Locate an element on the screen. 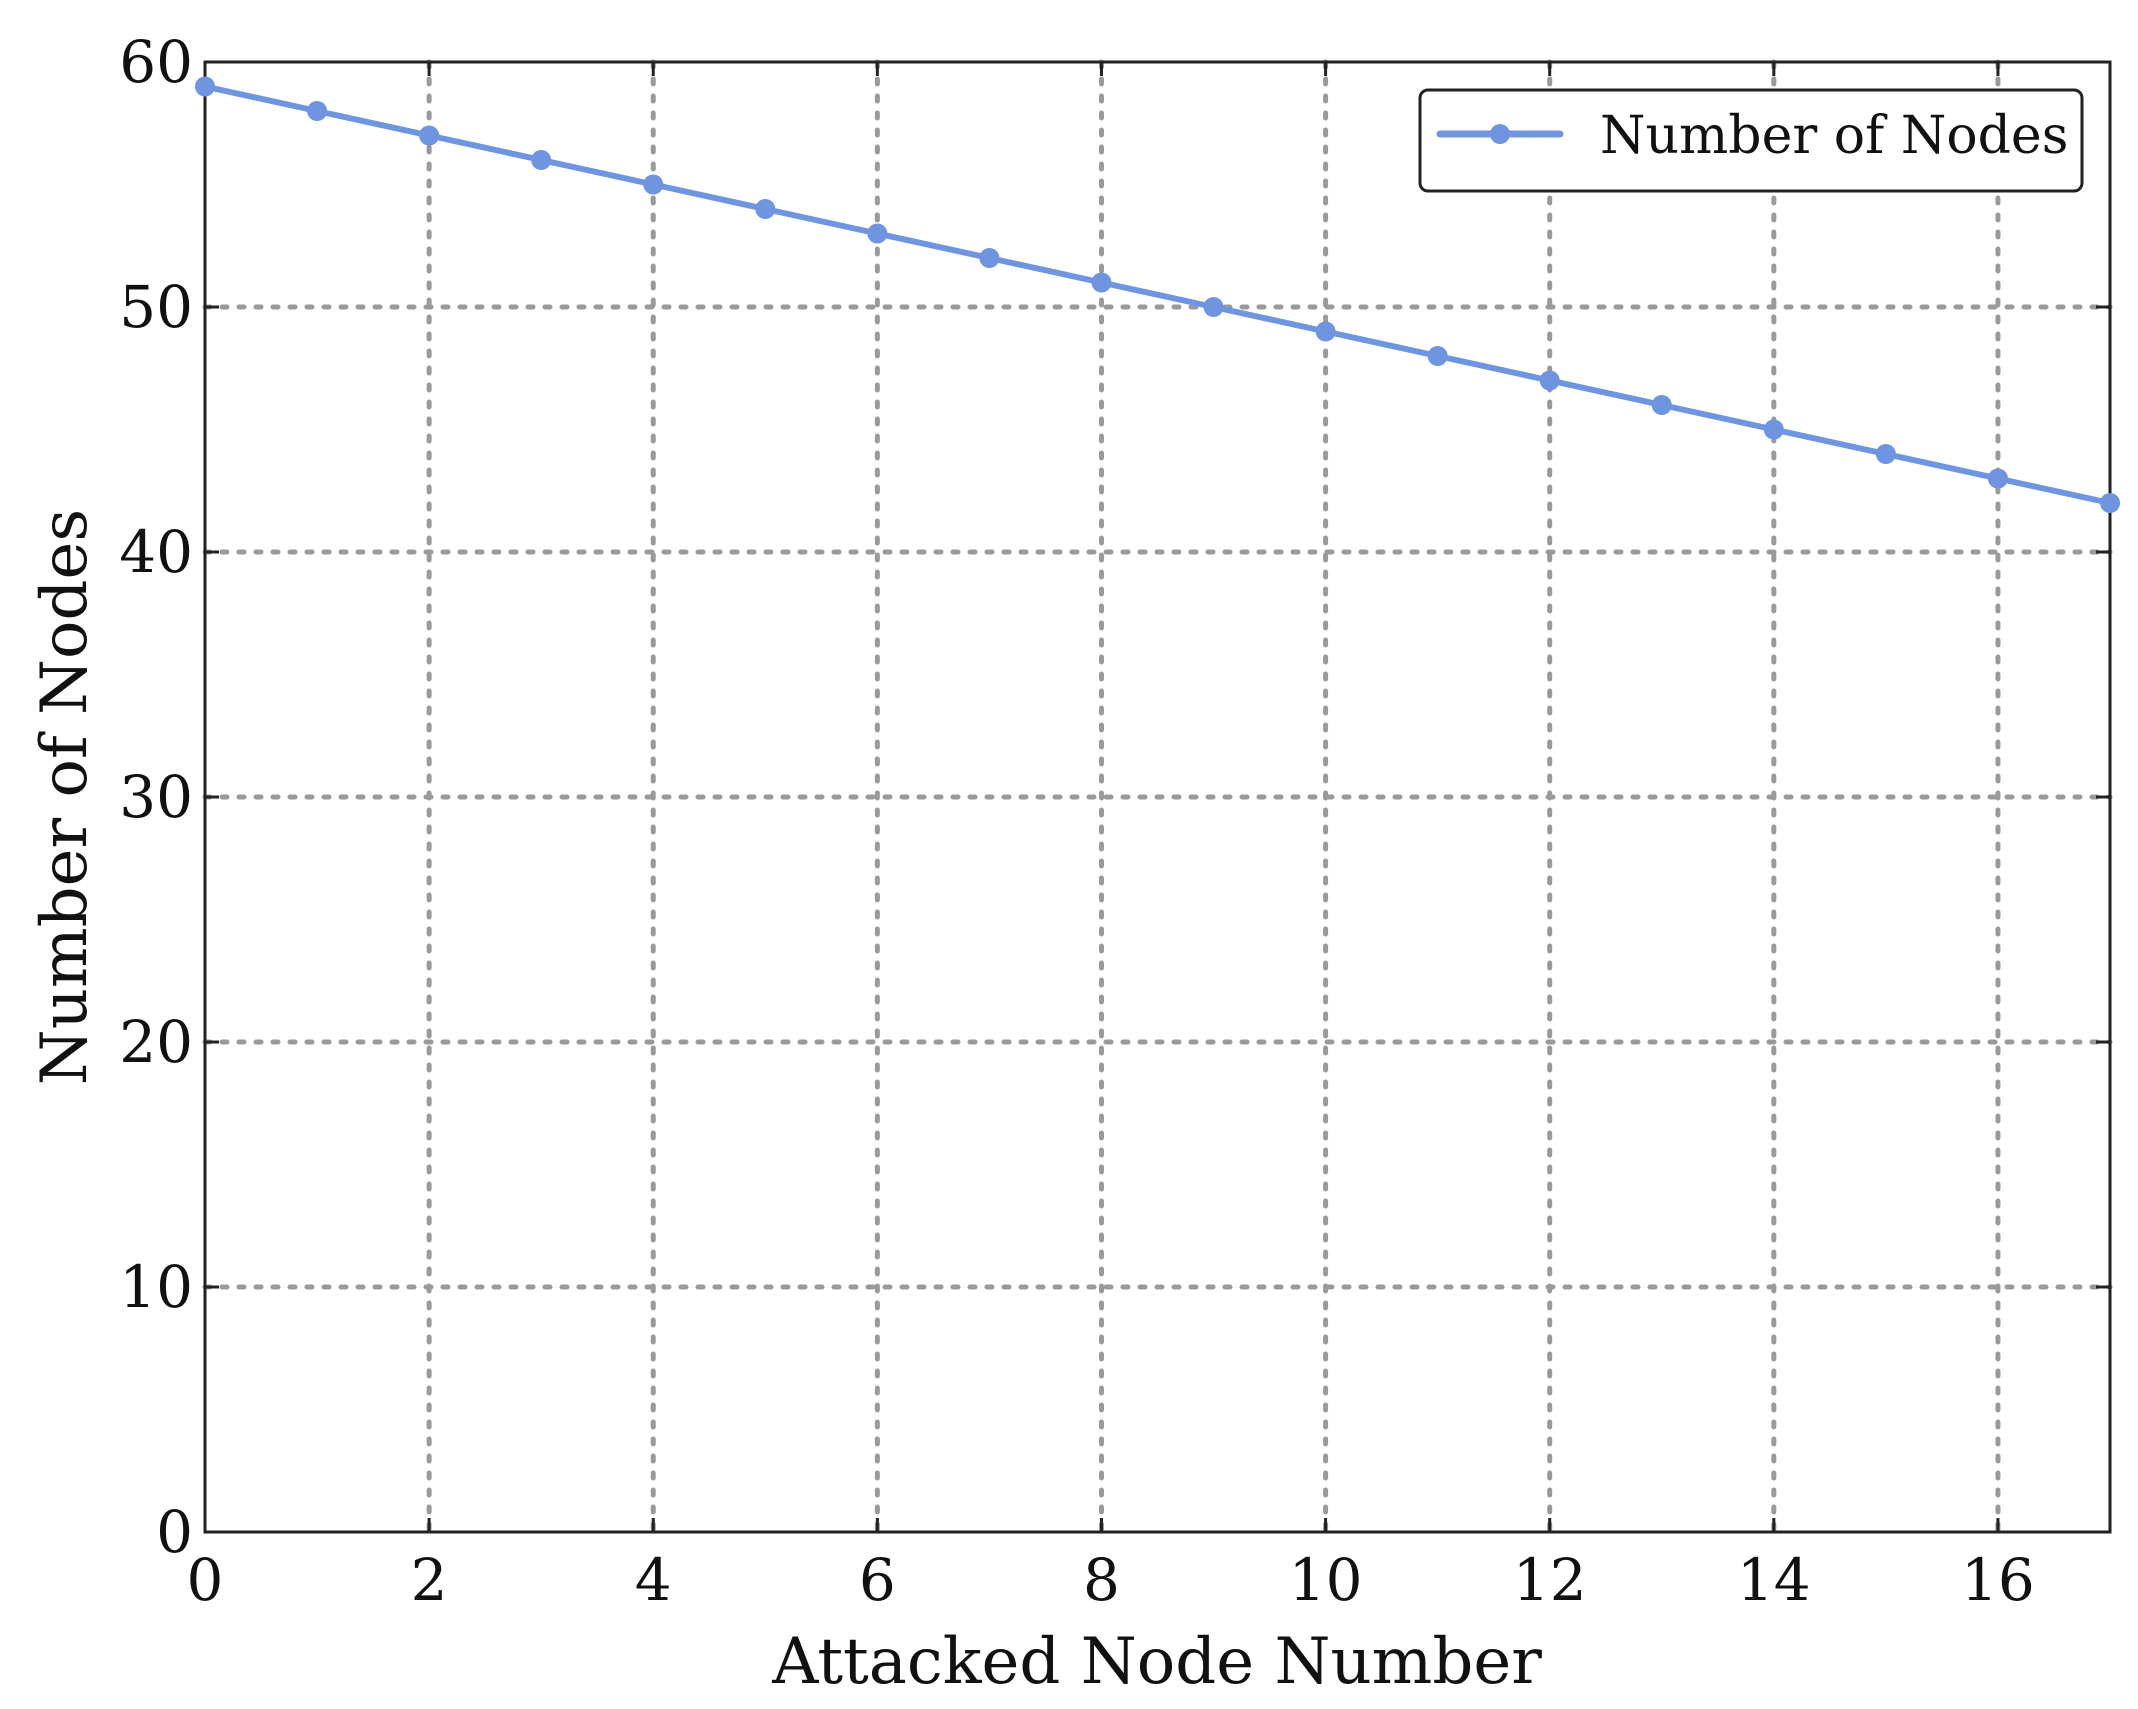 This screenshot has height=1709, width=2138. legend-box is located at coordinates (1751, 140).